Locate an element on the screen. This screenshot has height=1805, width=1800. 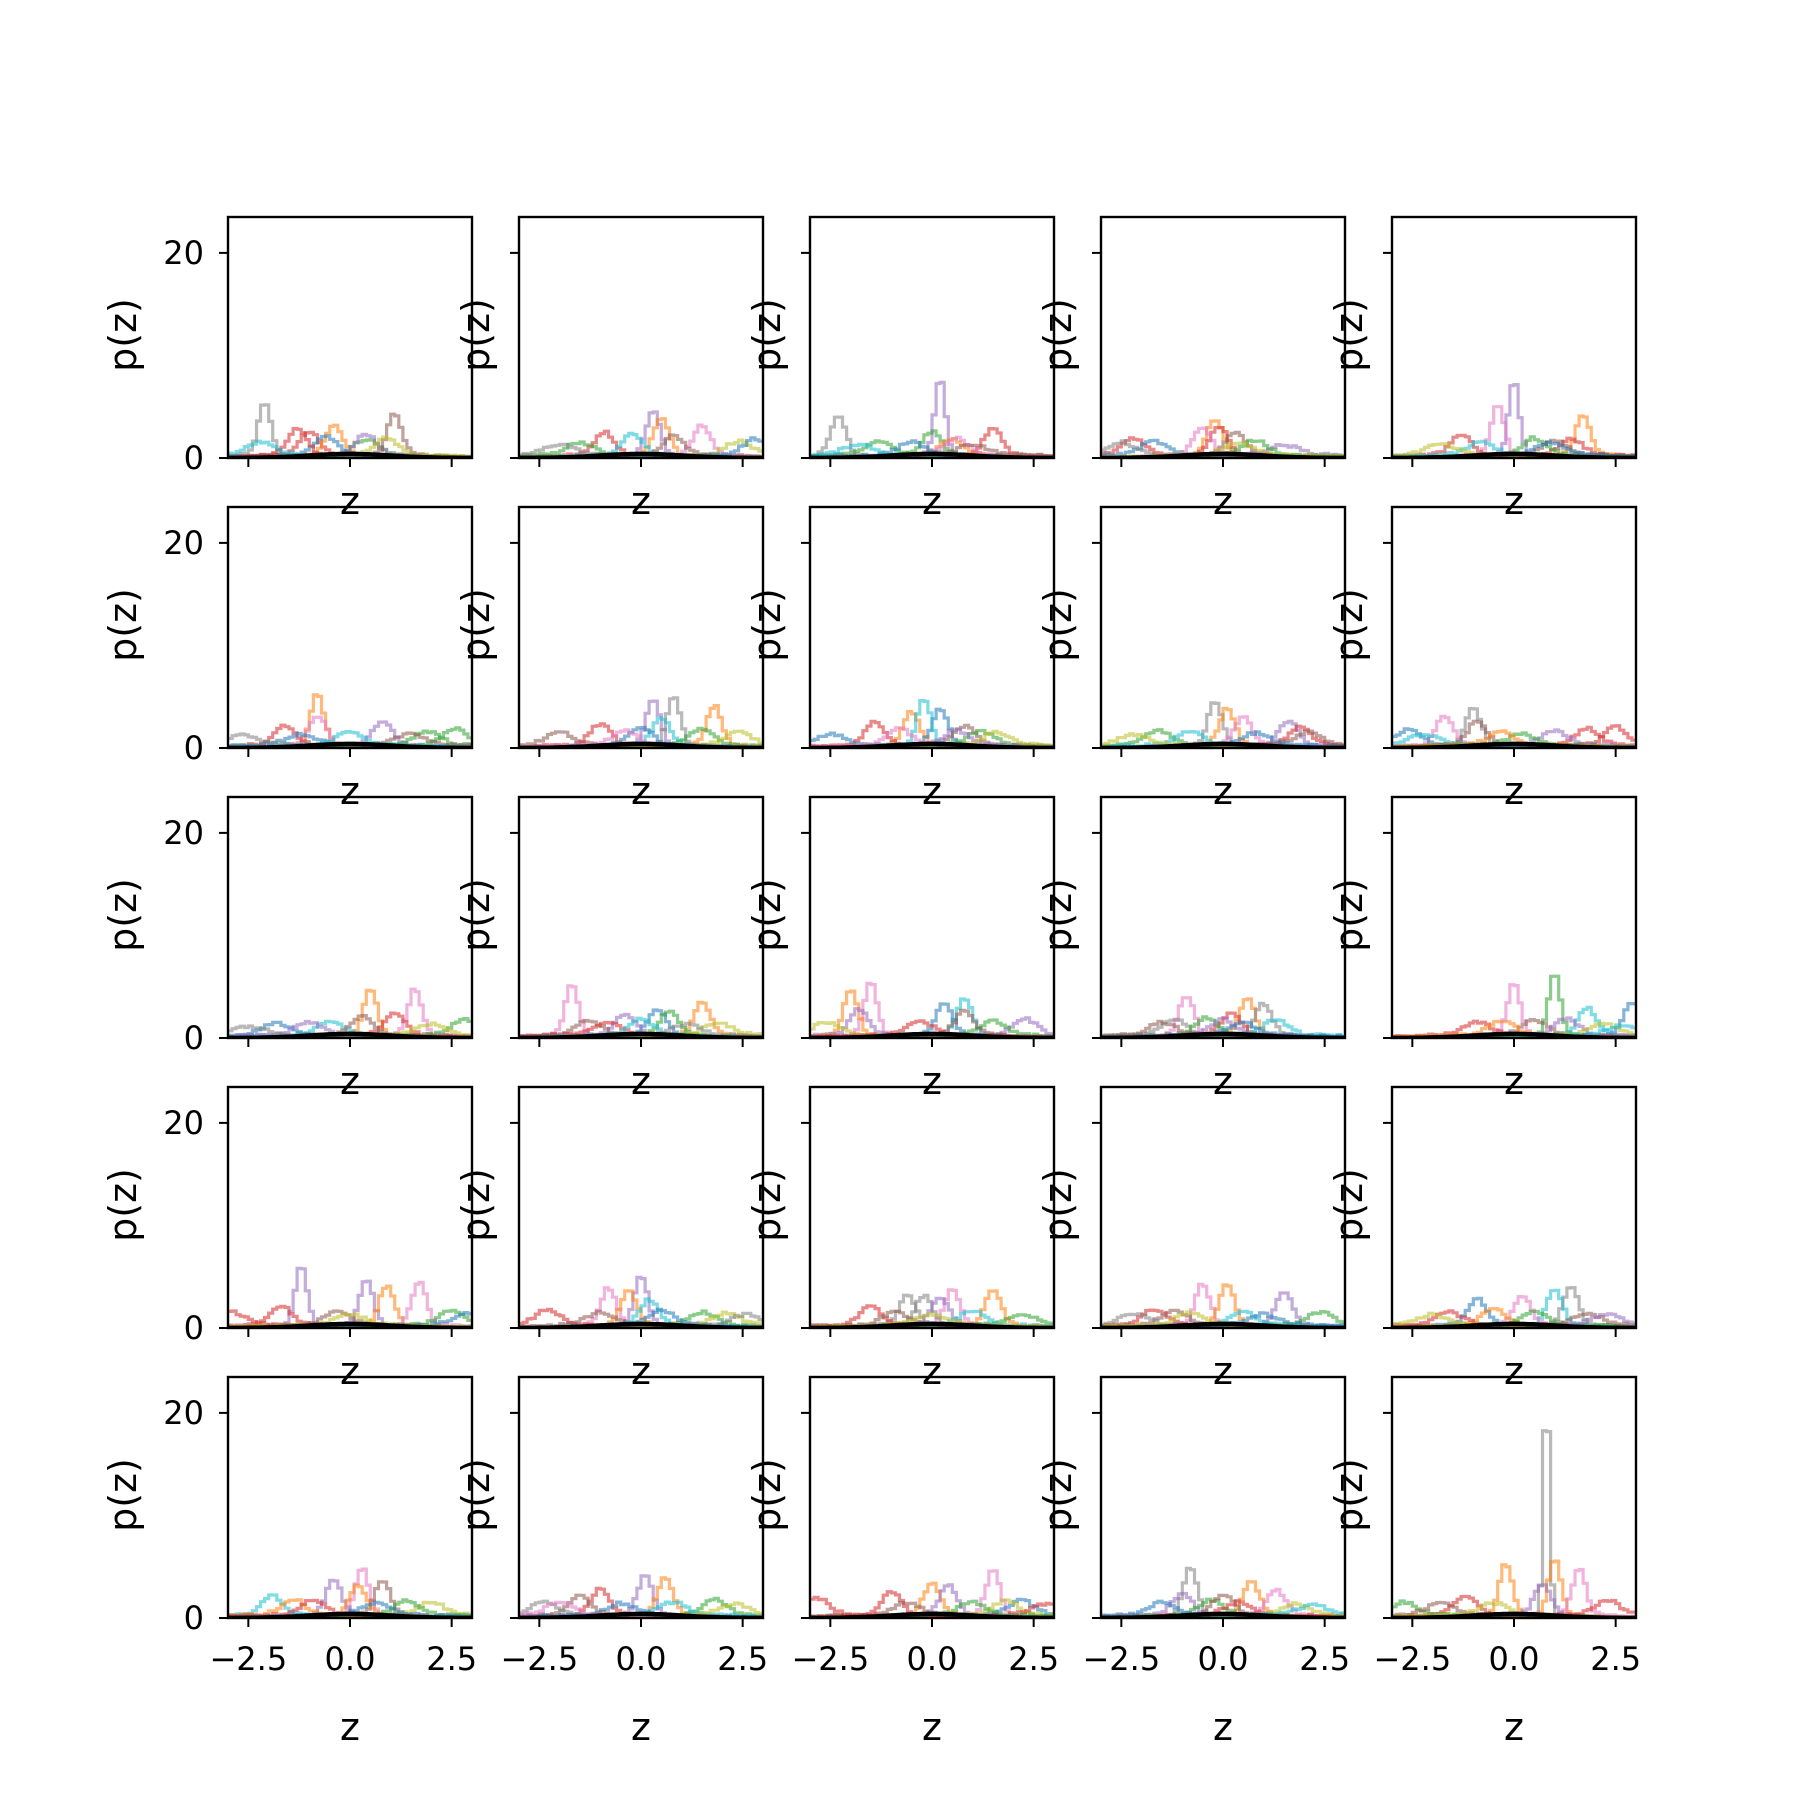
subplot-1-3: z p(z) is located at coordinates (900, 369).